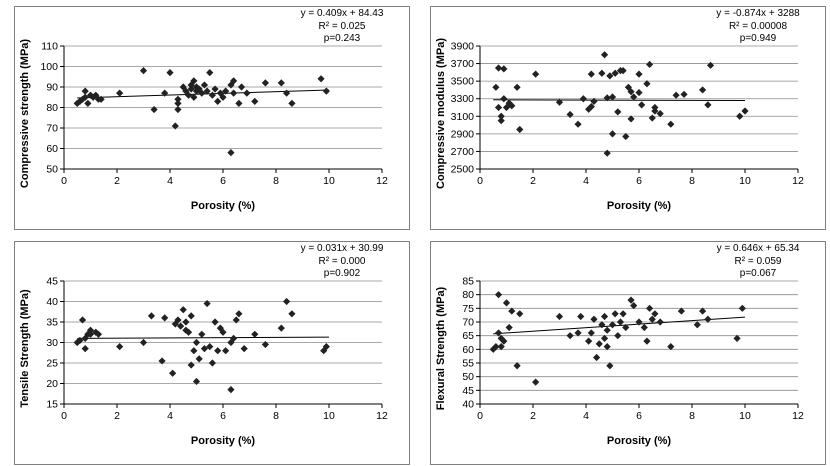 Image resolution: width=830 pixels, height=466 pixels. Describe the element at coordinates (441, 348) in the screenshot. I see `y-axis-title: Flexural Strength (MPa)` at that location.